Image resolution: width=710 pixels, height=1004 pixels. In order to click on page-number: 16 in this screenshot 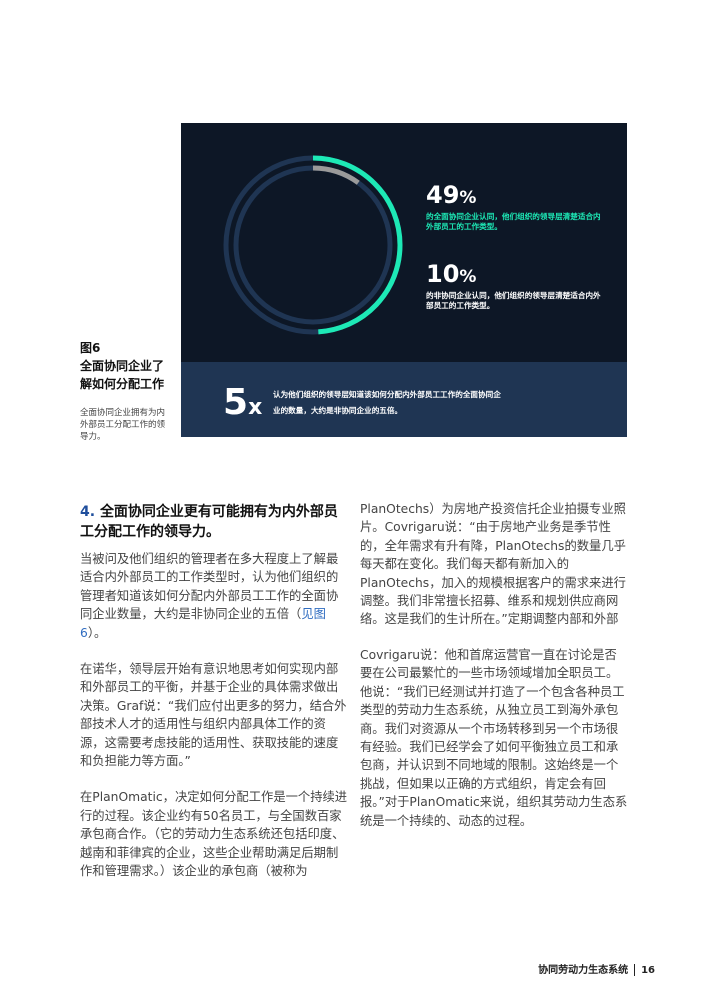, I will do `click(648, 970)`.